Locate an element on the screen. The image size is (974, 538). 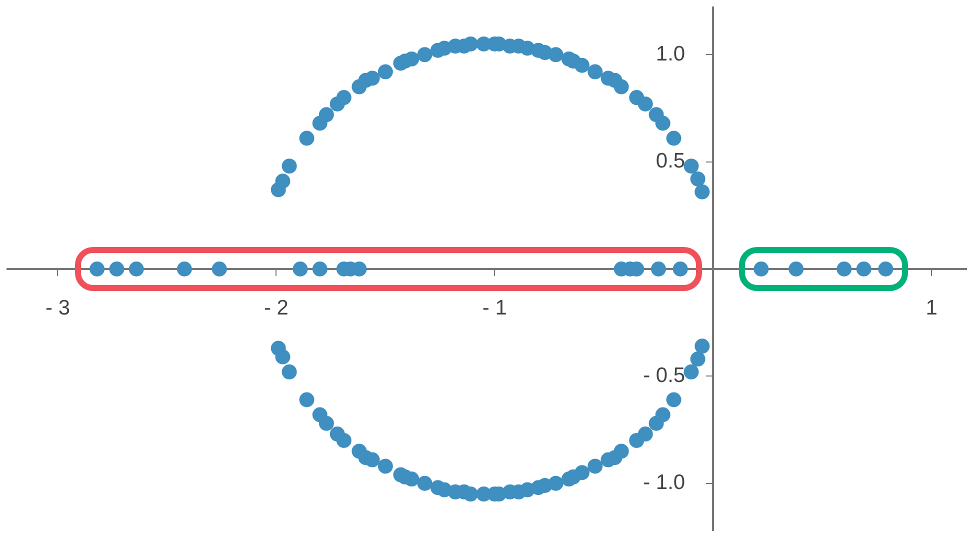
x-tick-label: - 1 is located at coordinates (494, 308).